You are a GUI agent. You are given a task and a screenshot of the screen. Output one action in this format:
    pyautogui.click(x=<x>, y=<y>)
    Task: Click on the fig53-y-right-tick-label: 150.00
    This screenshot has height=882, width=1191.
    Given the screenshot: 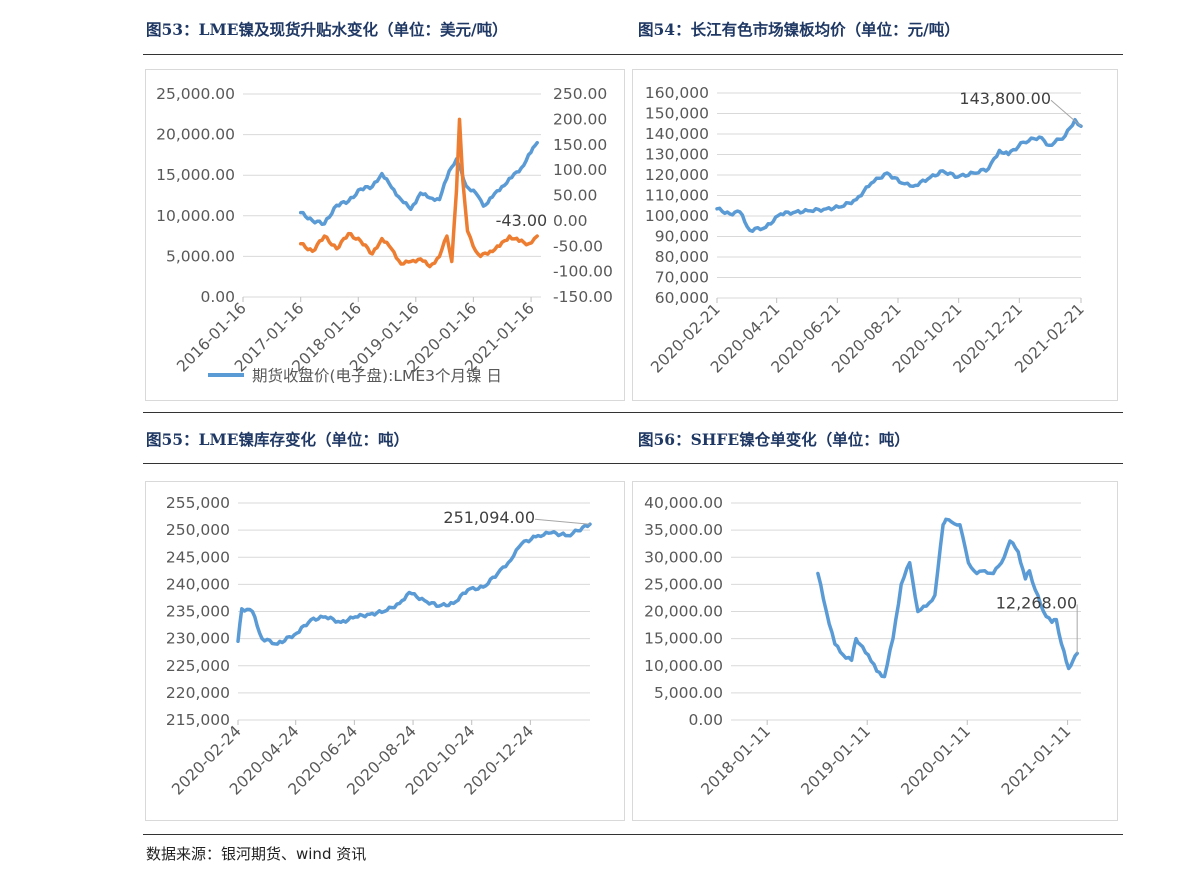 What is the action you would take?
    pyautogui.click(x=580, y=145)
    